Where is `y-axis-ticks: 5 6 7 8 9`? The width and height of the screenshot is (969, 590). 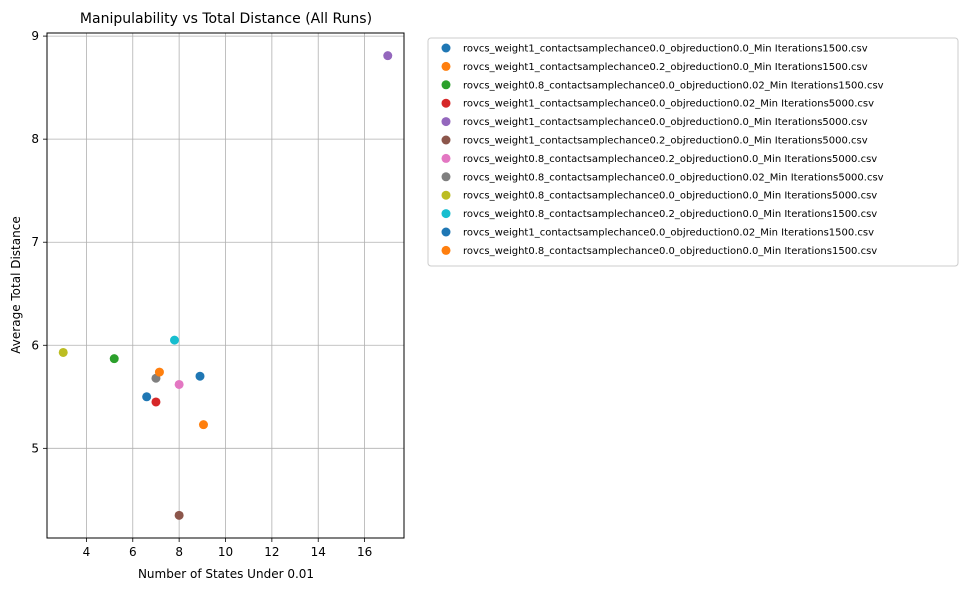
y-axis-ticks: 5 6 7 8 9 is located at coordinates (39, 242).